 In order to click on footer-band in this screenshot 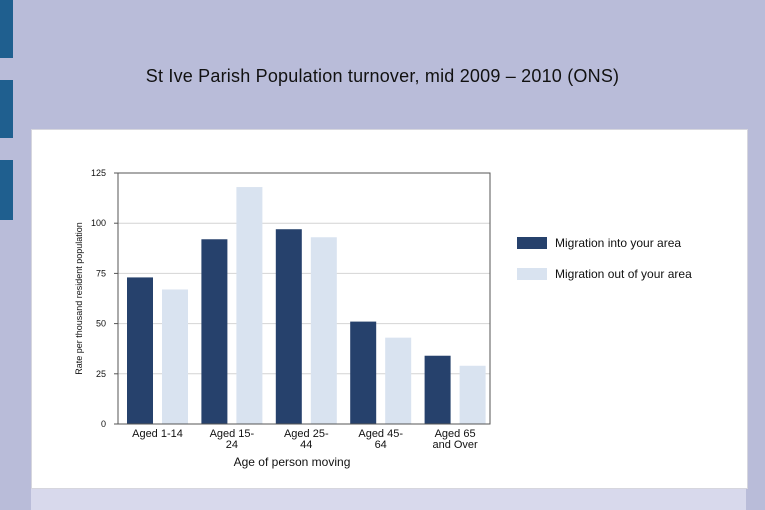, I will do `click(388, 499)`.